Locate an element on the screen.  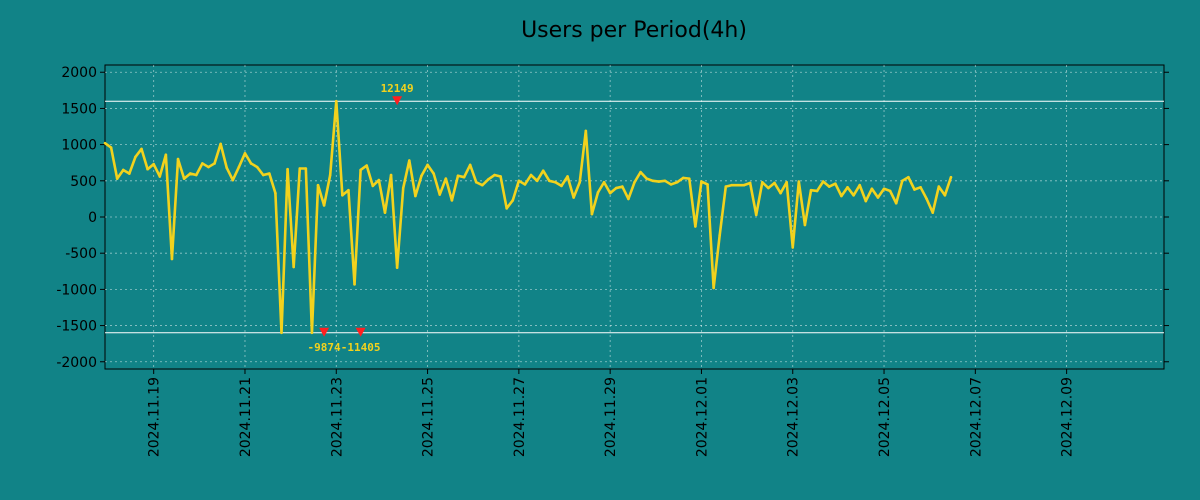
x-tick-label: 2024.12.05 is located at coordinates (885, 417).